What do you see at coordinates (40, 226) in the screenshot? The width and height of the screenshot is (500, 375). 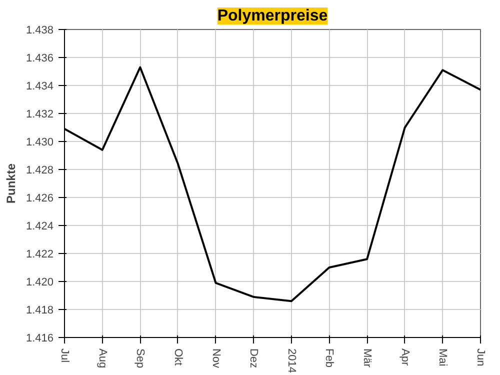 I see `y-tick-label: 1.424` at bounding box center [40, 226].